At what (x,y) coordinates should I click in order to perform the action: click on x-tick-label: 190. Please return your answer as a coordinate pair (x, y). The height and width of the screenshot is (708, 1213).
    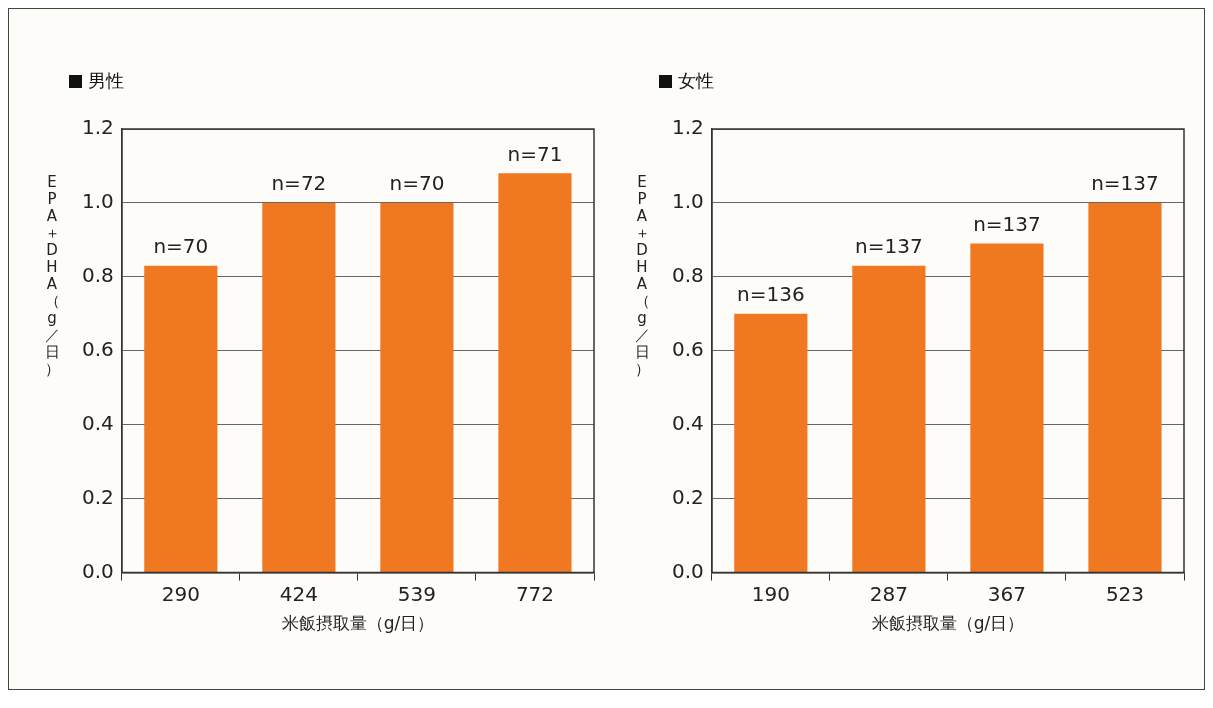
    Looking at the image, I should click on (770, 593).